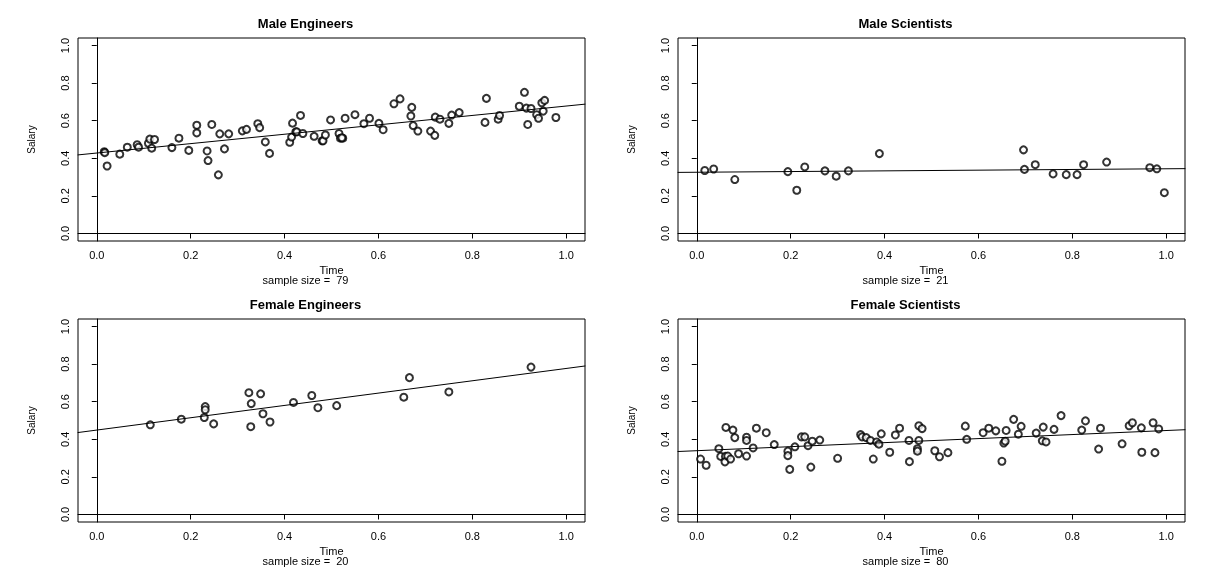 The image size is (1211, 578). What do you see at coordinates (905, 23) in the screenshot?
I see `chart-title: Male Scientists` at bounding box center [905, 23].